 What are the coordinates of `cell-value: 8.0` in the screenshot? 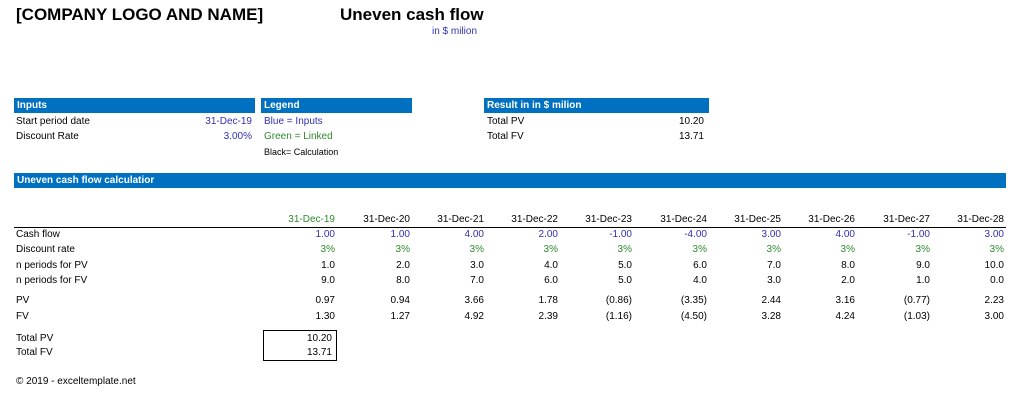 It's located at (848, 265).